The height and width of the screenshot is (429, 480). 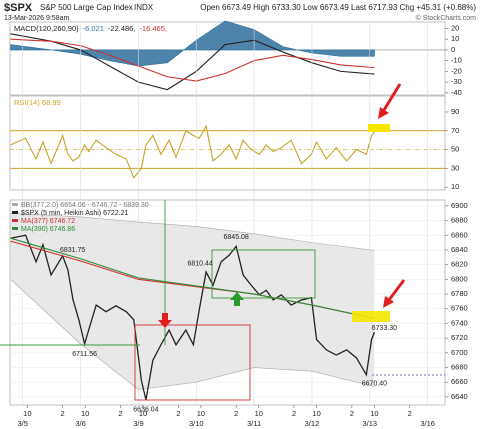 I want to click on red-arrow-price, so click(x=396, y=290).